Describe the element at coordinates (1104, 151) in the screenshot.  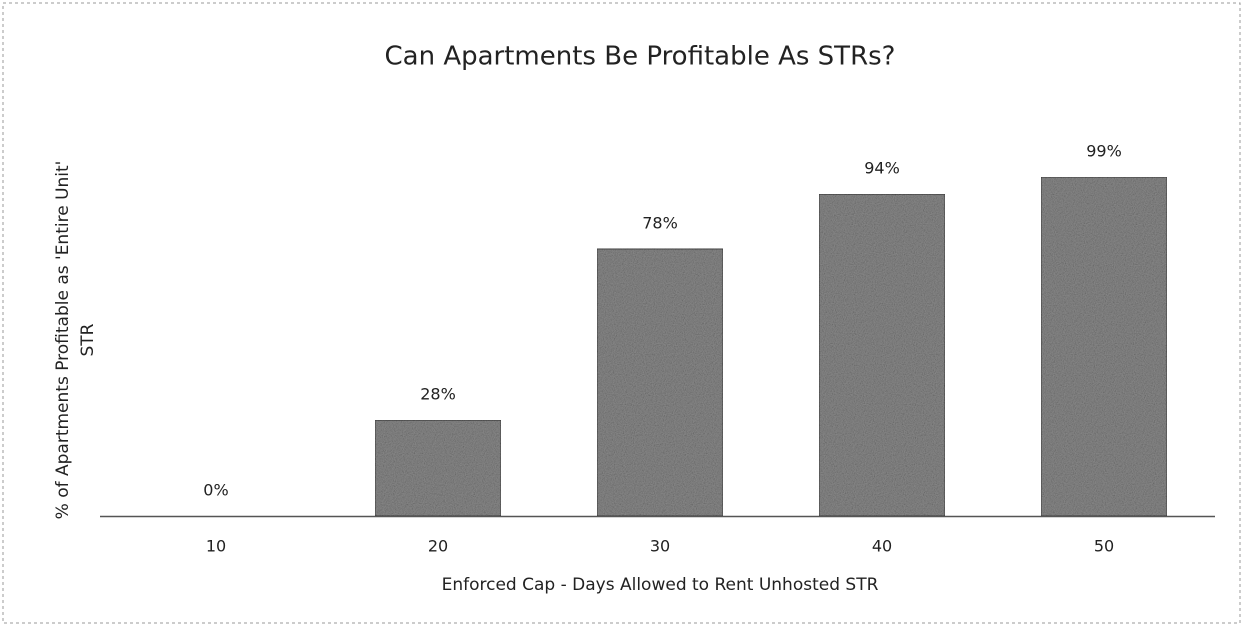
I see `data-label: 99%` at that location.